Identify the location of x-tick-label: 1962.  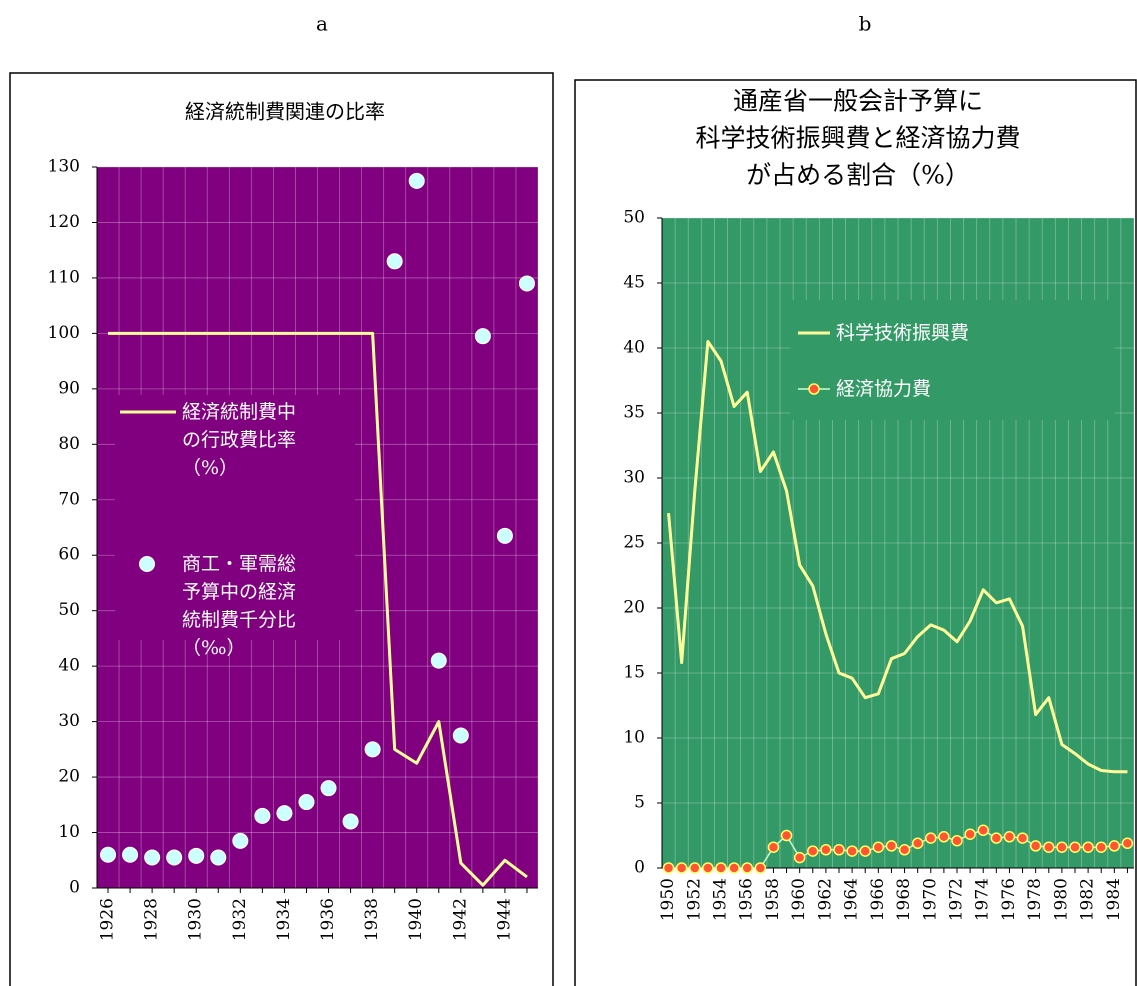
(825, 899).